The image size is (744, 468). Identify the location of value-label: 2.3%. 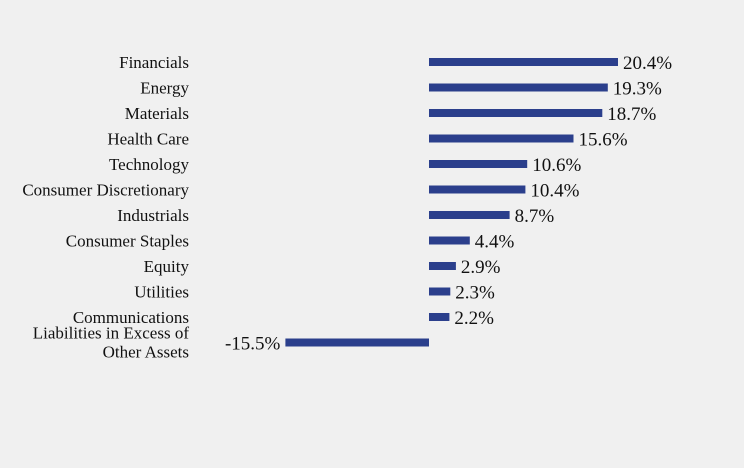
(475, 293).